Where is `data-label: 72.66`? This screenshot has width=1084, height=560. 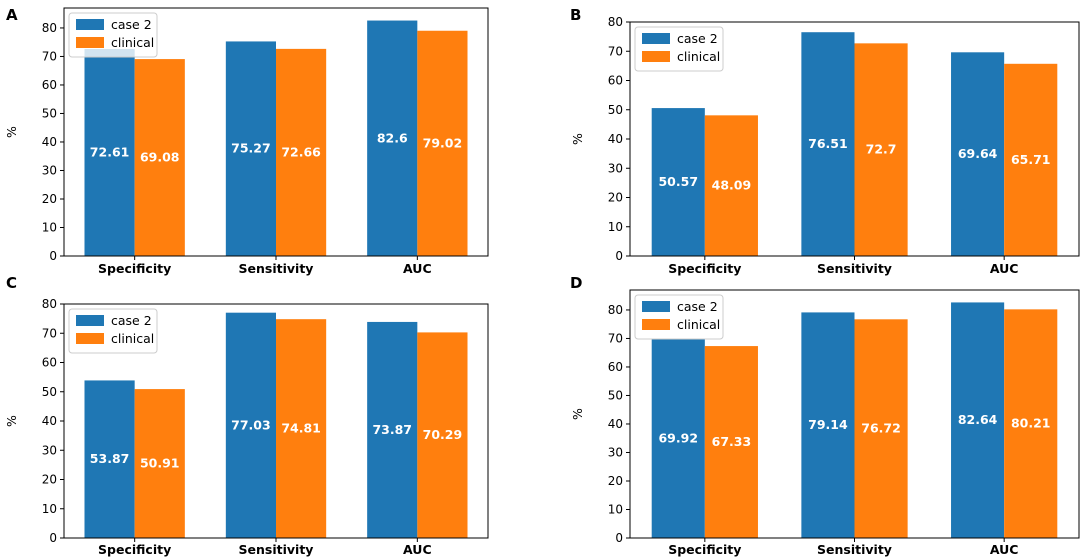
data-label: 72.66 is located at coordinates (301, 151).